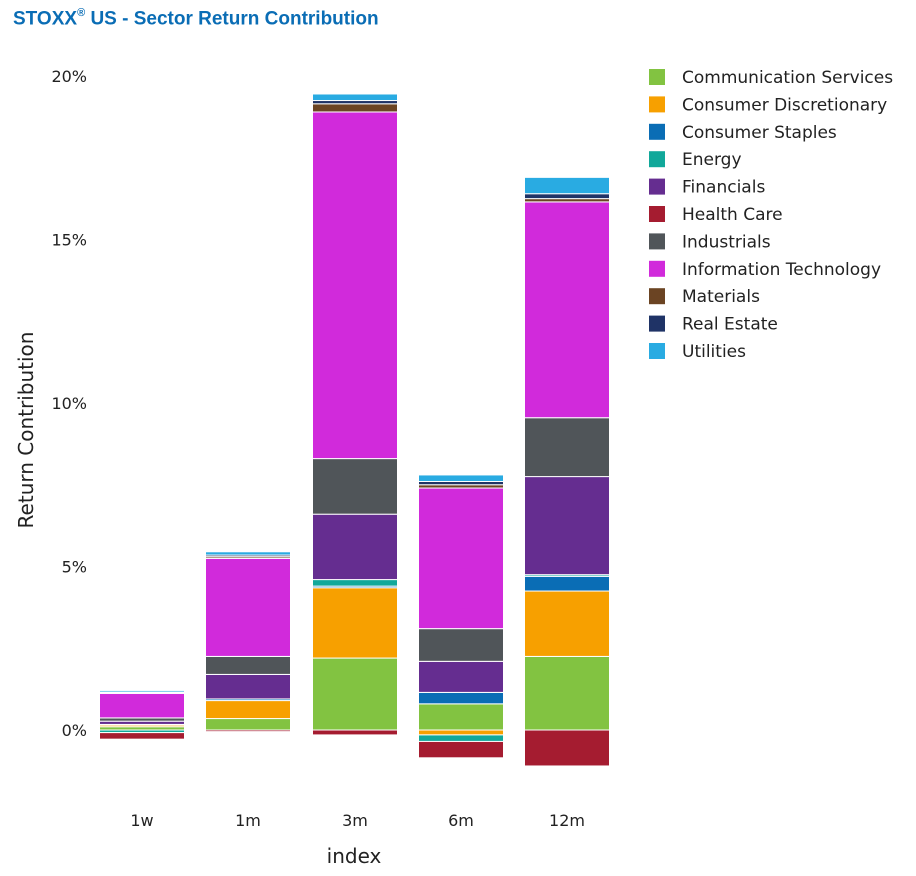 This screenshot has width=916, height=876. I want to click on y-axis-ticks: 0% 5% 10% 15% 20%, so click(69, 403).